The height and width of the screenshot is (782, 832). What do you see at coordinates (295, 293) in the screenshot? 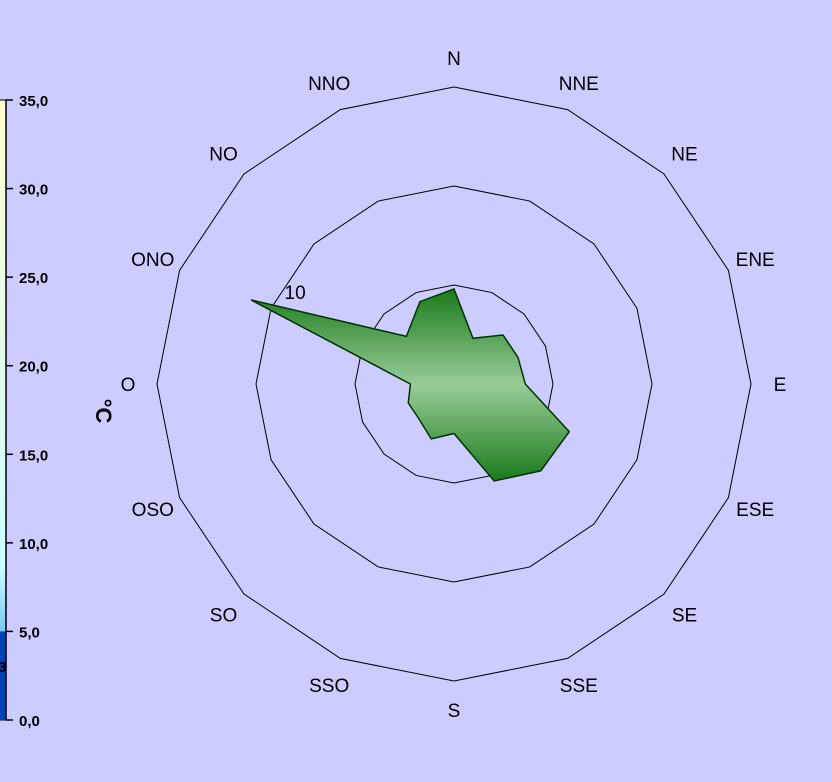
I see `ring-label-10: 10` at bounding box center [295, 293].